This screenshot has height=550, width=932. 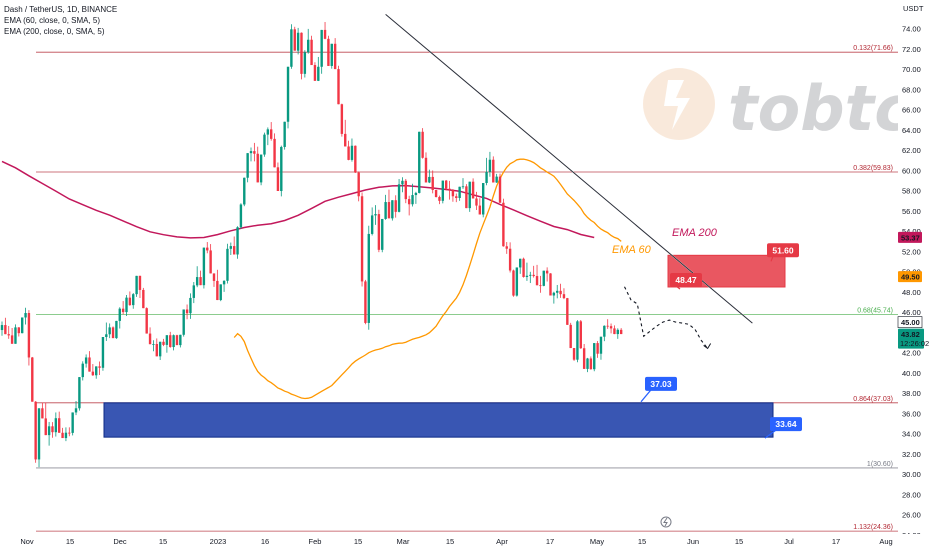 I want to click on symbol-title: Dash / TetherUS, 1D, BINANCE, so click(x=61, y=9).